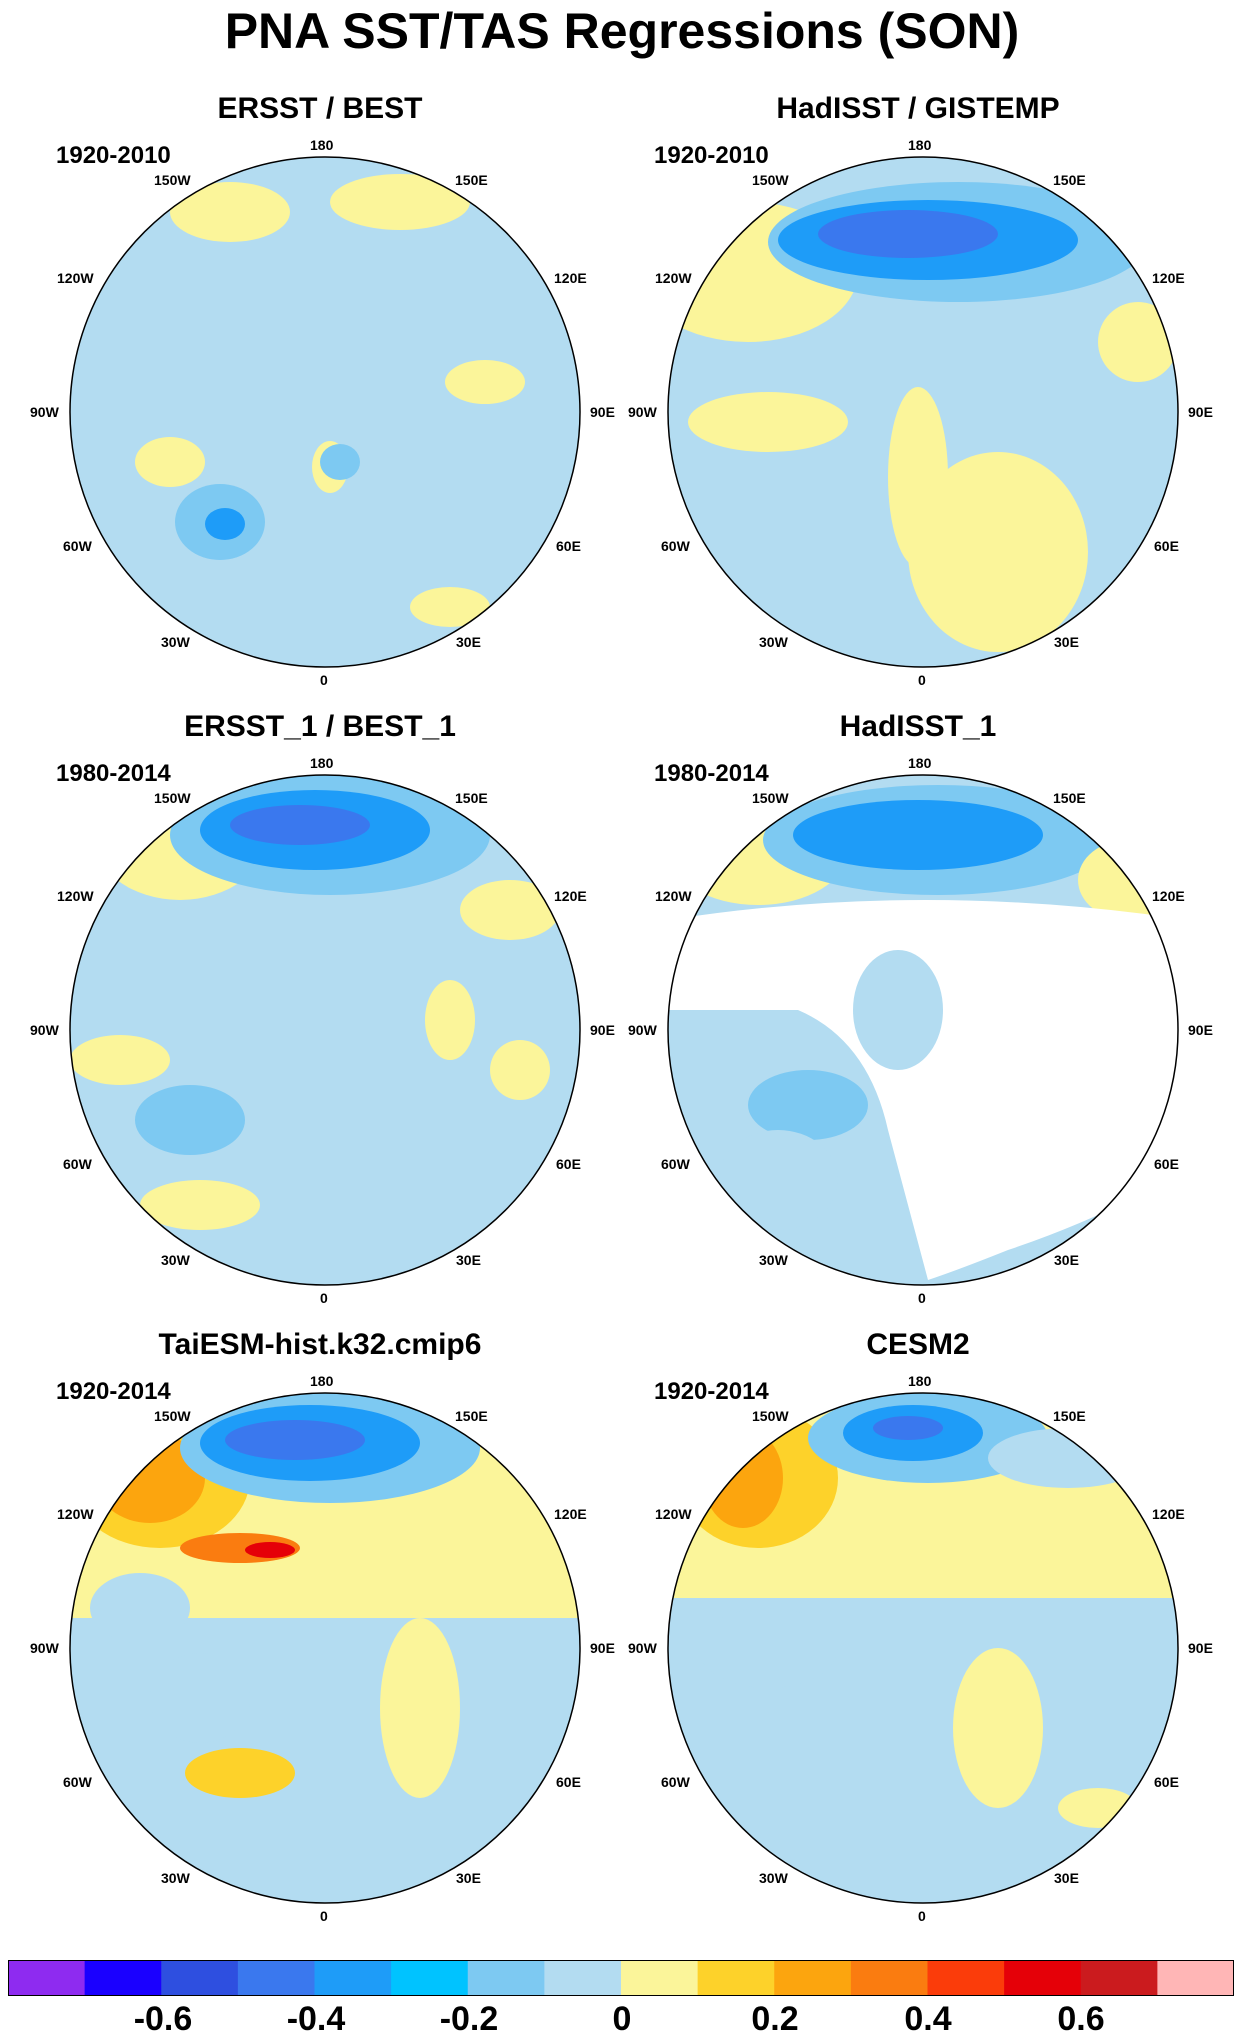  Describe the element at coordinates (320, 1344) in the screenshot. I see `panel-title: TaiESM-hist.k32.cmip6` at that location.